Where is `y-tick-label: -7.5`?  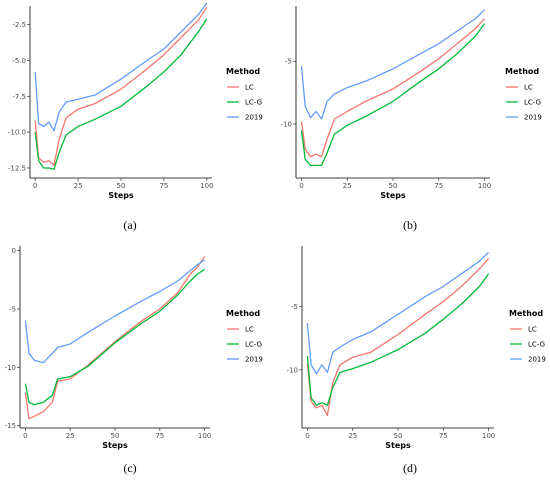 y-tick-label: -7.5 is located at coordinates (19, 97).